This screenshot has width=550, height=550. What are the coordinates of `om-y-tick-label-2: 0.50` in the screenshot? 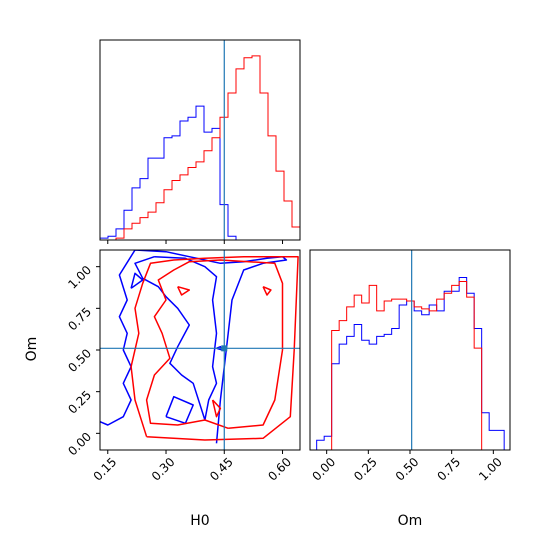 It's located at (79, 360).